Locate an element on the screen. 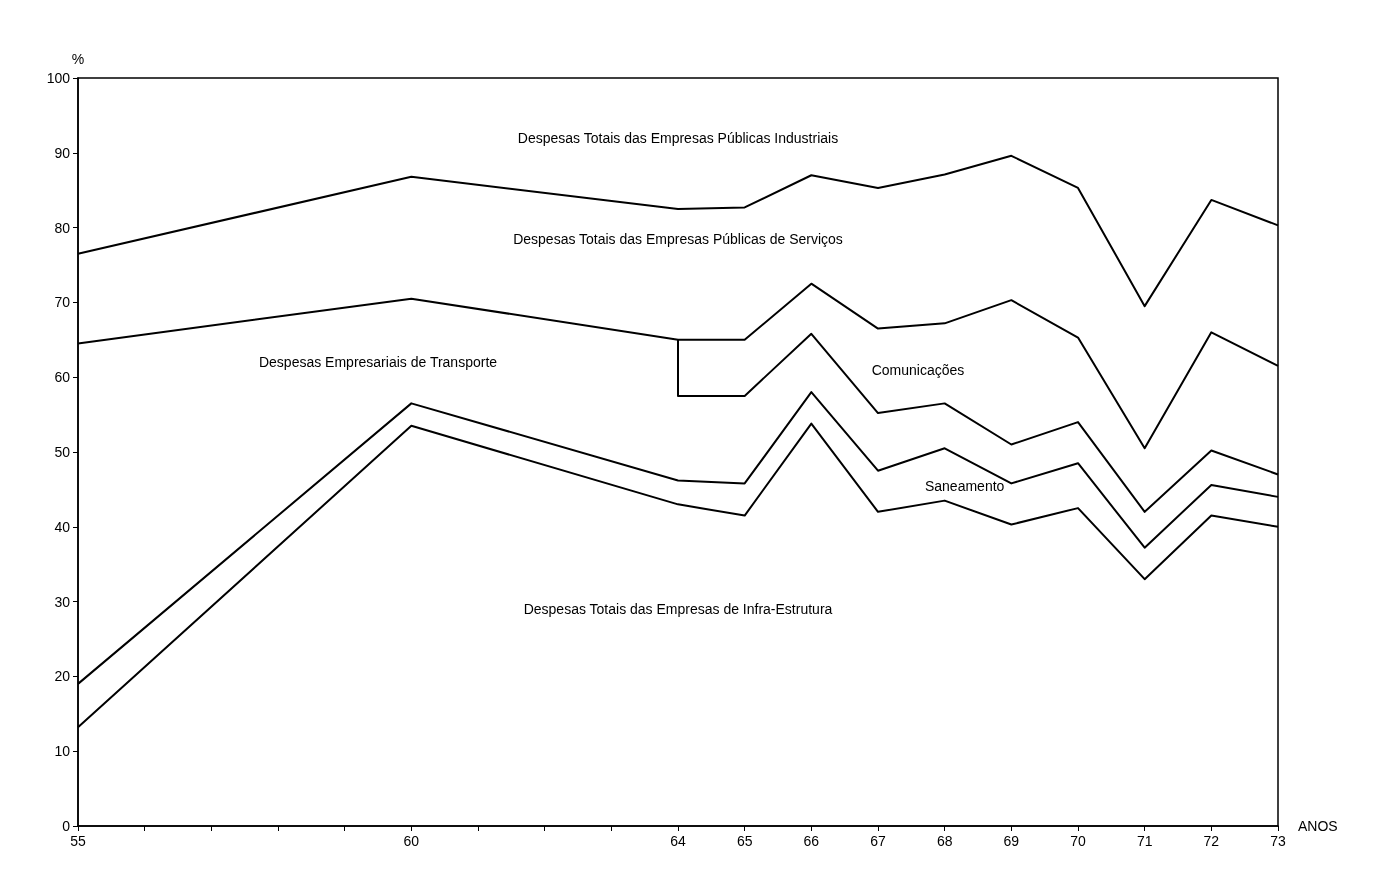 The height and width of the screenshot is (888, 1399). x-tick-label: 64 is located at coordinates (678, 841).